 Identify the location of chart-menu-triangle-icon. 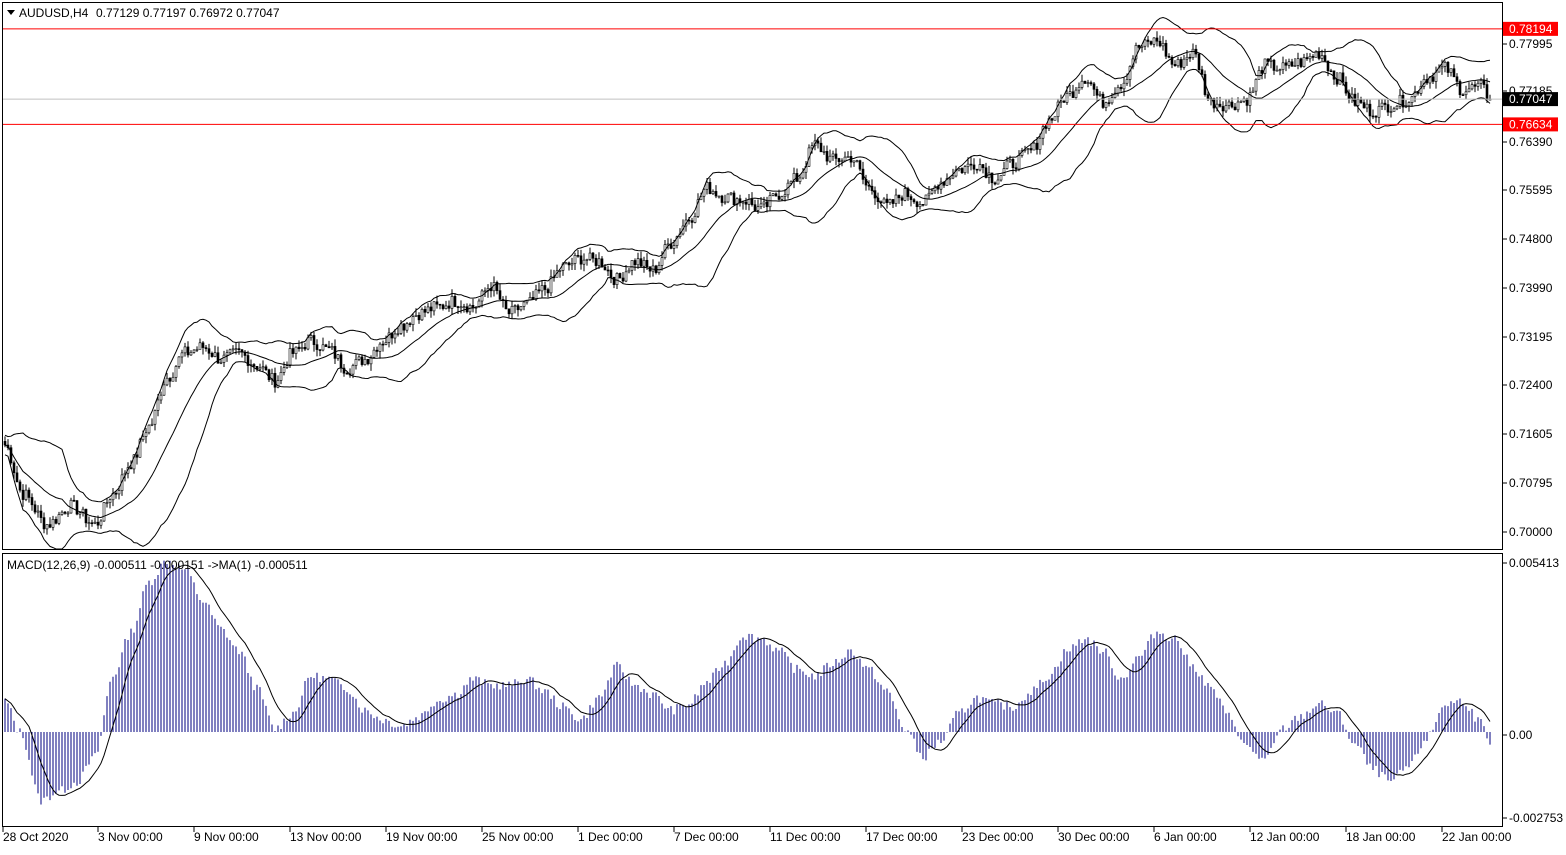
(11, 12).